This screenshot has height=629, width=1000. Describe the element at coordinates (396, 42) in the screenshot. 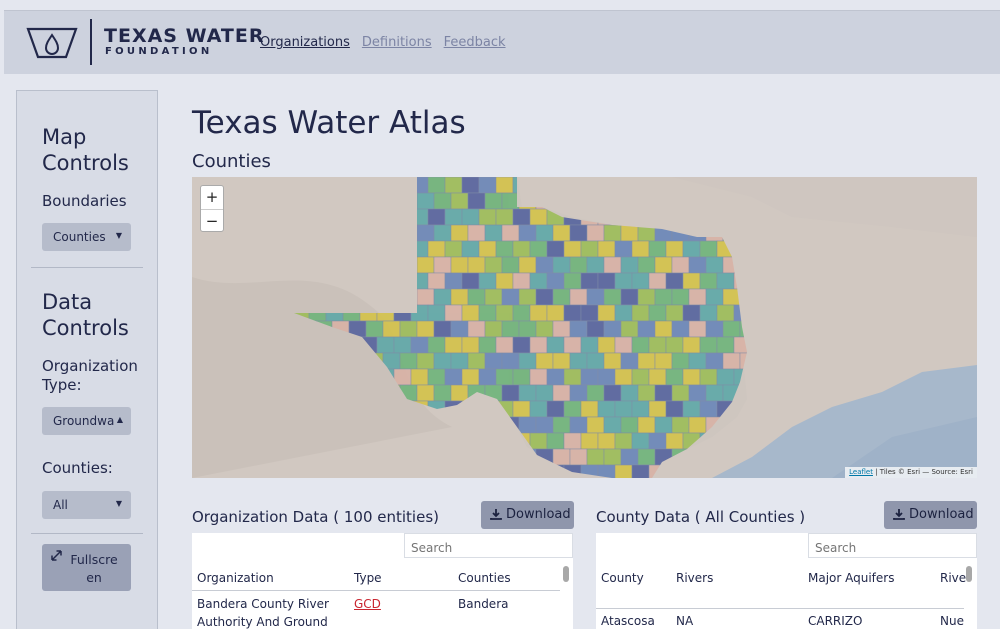

I see `nav-definitions: Definitions` at that location.